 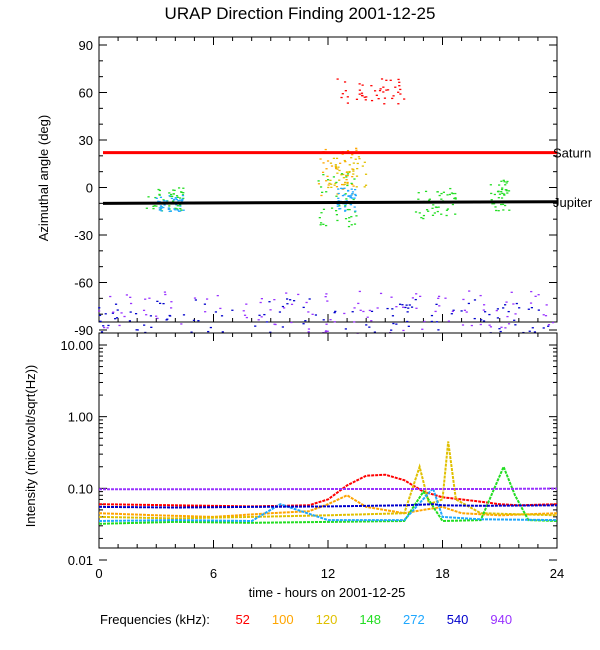 What do you see at coordinates (282, 619) in the screenshot?
I see `legend-item-100: 100` at bounding box center [282, 619].